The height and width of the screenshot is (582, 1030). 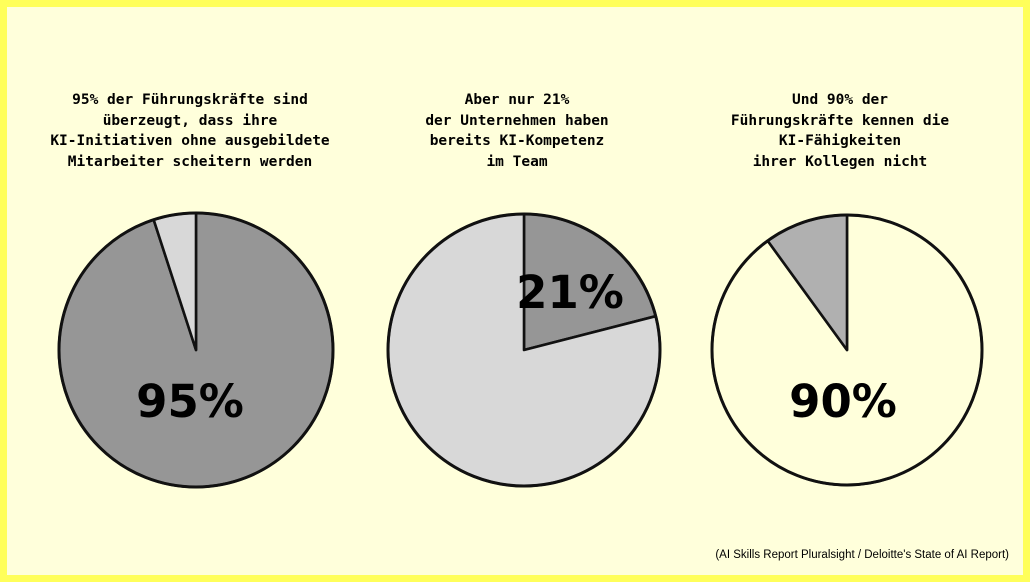 I want to click on caption-line: Mitarbeiter scheitern werden, so click(x=190, y=161).